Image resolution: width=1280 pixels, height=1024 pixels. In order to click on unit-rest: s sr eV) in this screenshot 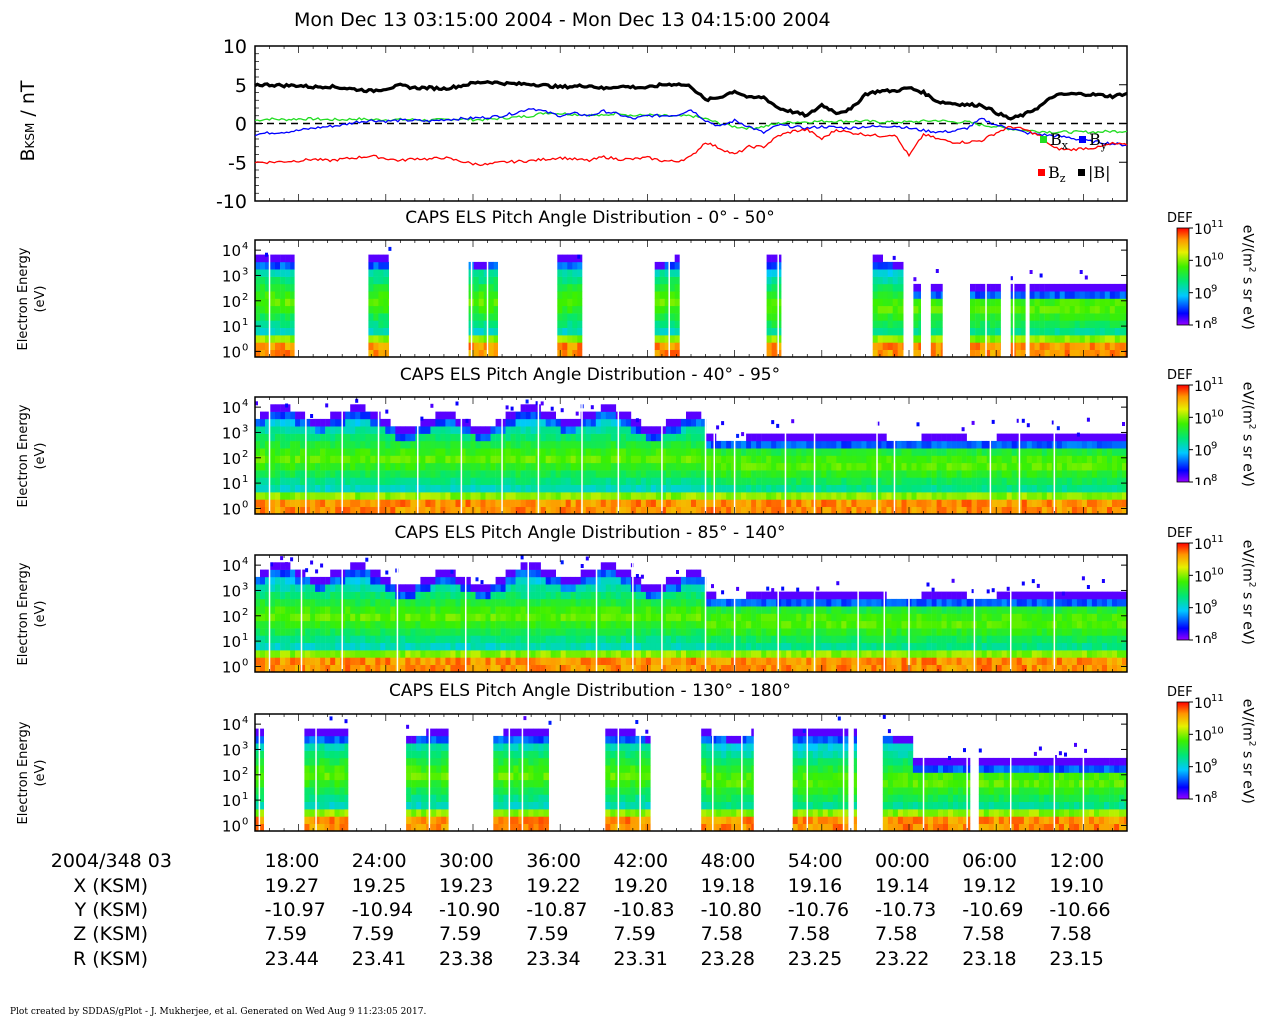, I will do `click(1247, 301)`.